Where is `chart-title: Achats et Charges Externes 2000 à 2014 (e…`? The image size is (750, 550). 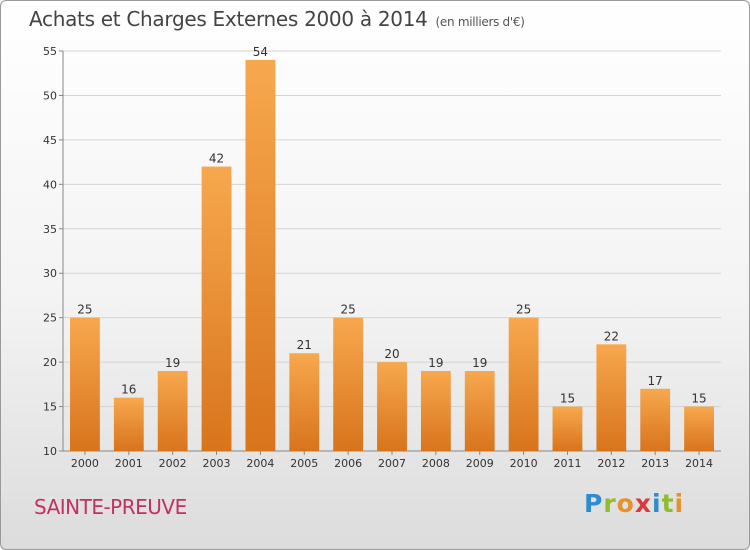 chart-title: Achats et Charges Externes 2000 à 2014 (e… is located at coordinates (277, 19).